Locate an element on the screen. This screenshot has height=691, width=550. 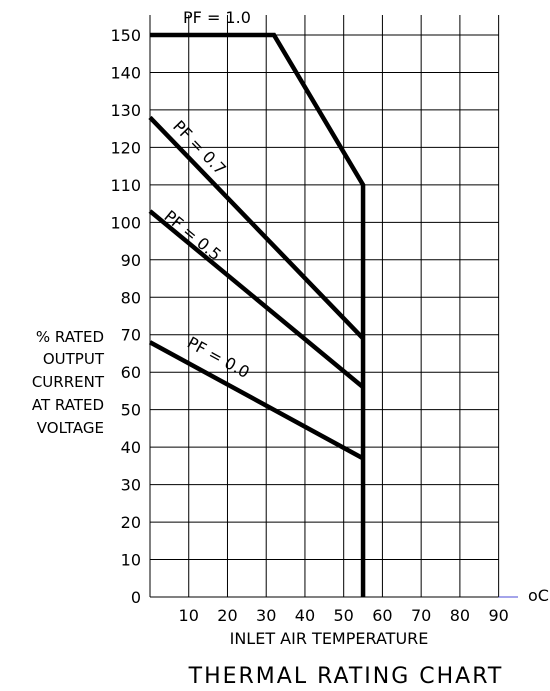
series-label: PF = 0.5 is located at coordinates (192, 235).